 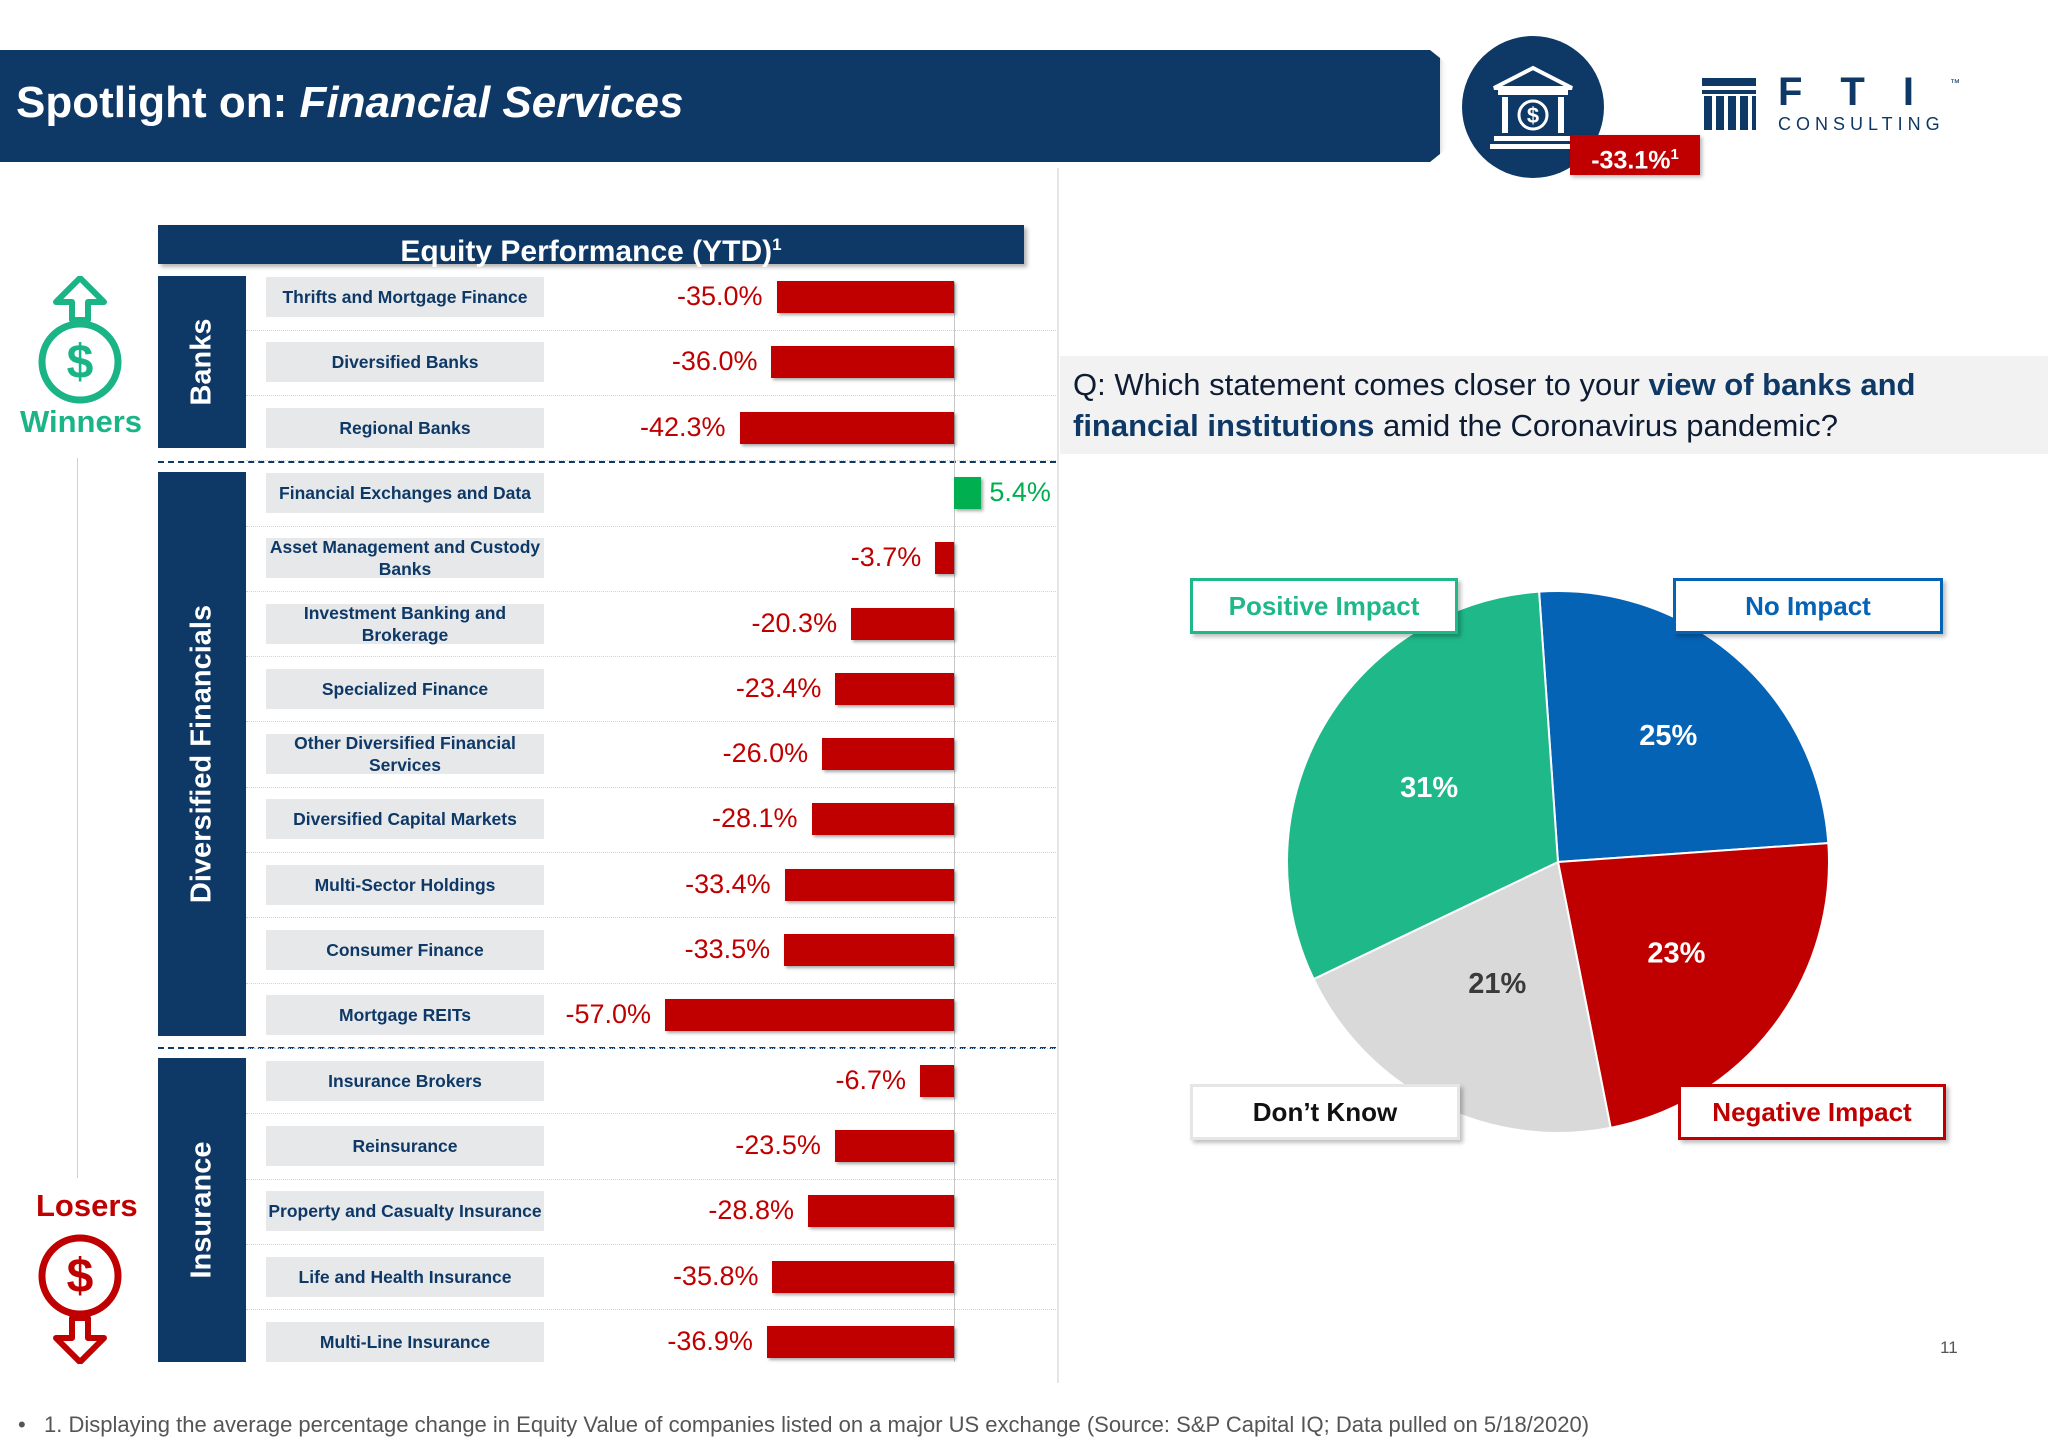 What do you see at coordinates (1497, 984) in the screenshot?
I see `pie-slice-label: 21%` at bounding box center [1497, 984].